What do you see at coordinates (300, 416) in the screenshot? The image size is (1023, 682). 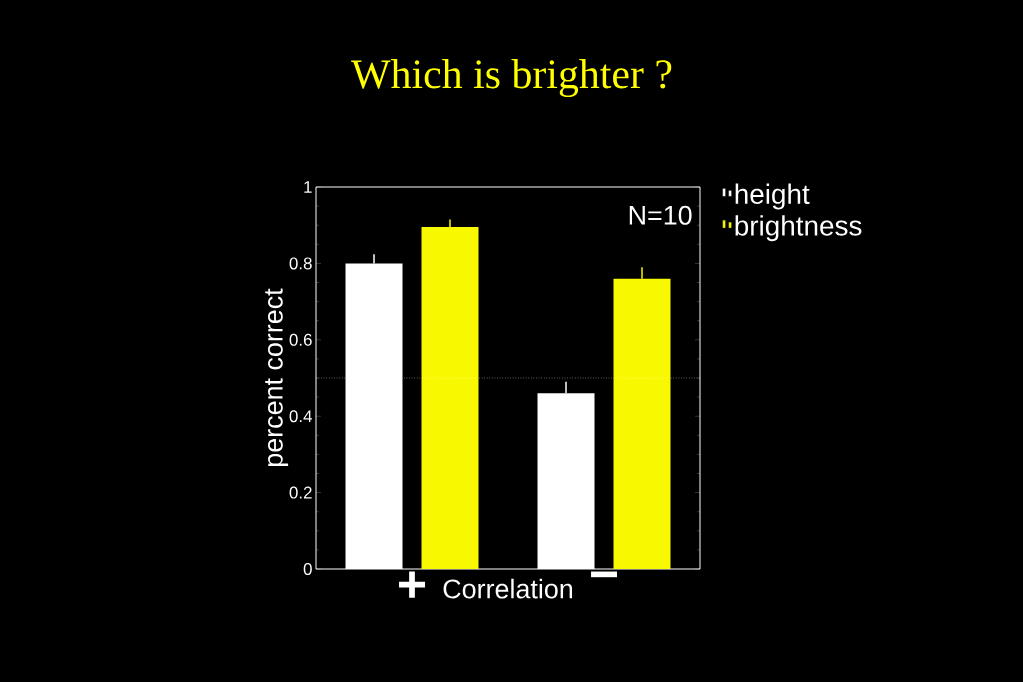 I see `y-tick-label: 0.4` at bounding box center [300, 416].